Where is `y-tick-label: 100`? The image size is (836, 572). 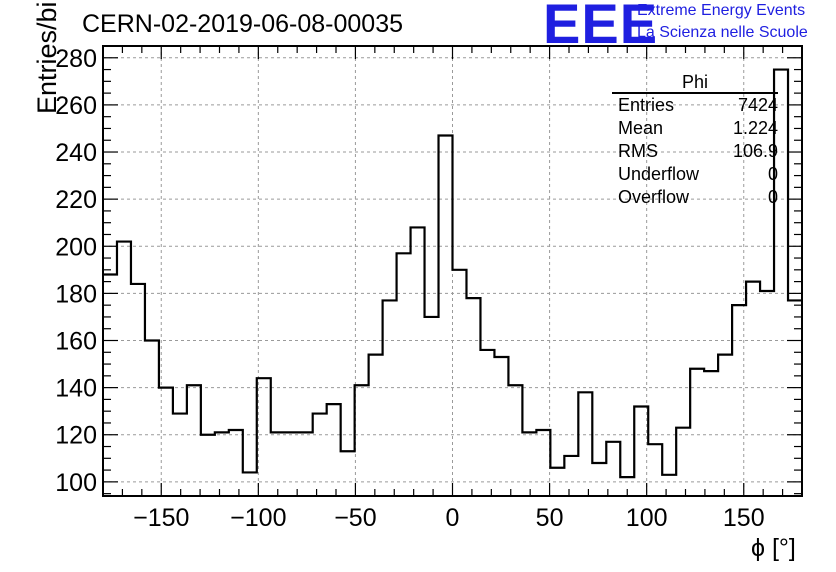
y-tick-label: 100 is located at coordinates (76, 483).